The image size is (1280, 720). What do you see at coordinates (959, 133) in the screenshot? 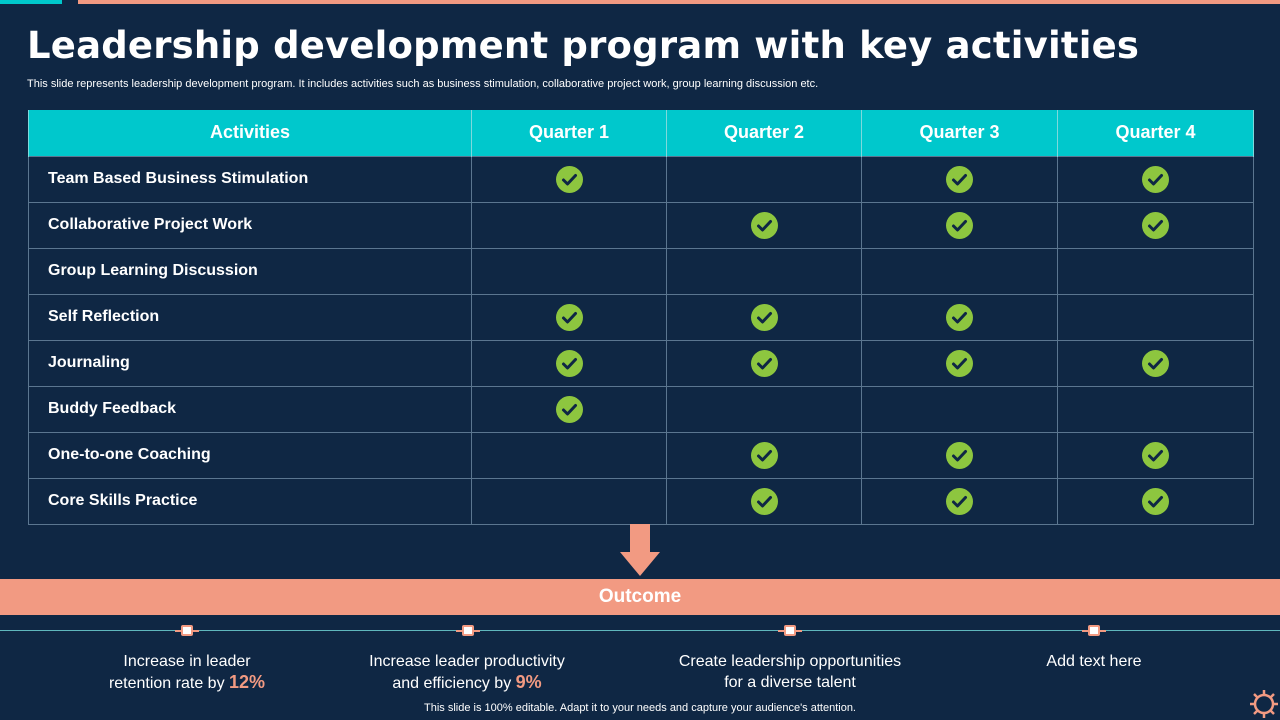
I see `header-quarter-3: Quarter 3` at bounding box center [959, 133].